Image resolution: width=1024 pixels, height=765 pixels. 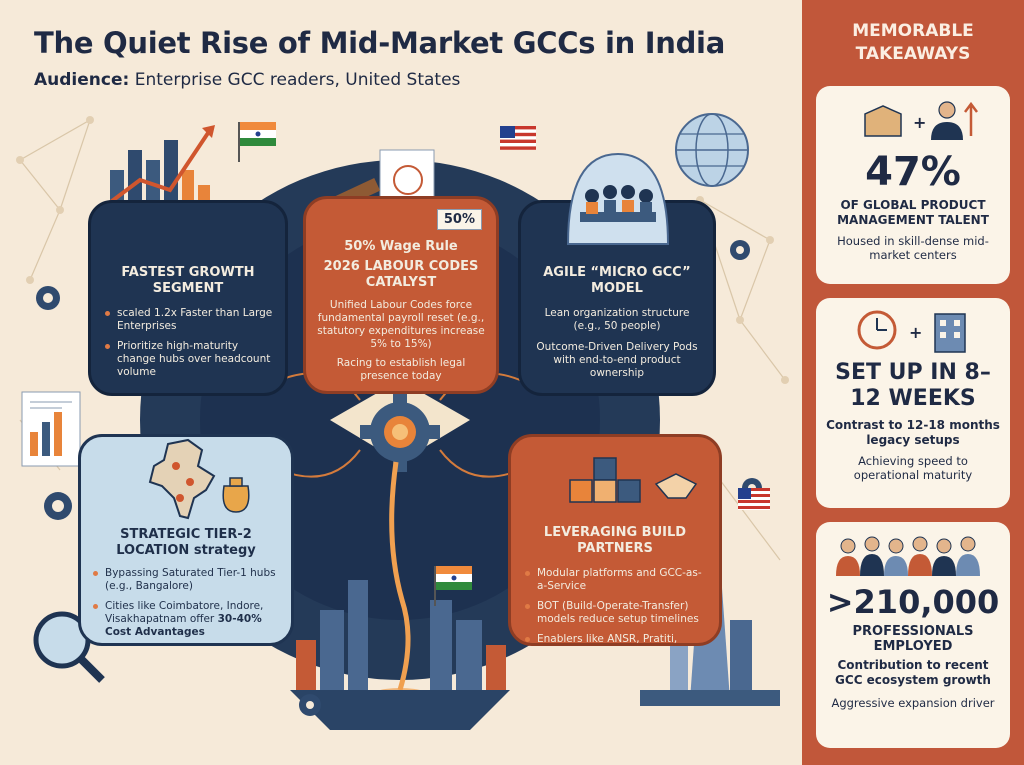 What do you see at coordinates (913, 602) in the screenshot?
I see `professionals-big-number: >210,000` at bounding box center [913, 602].